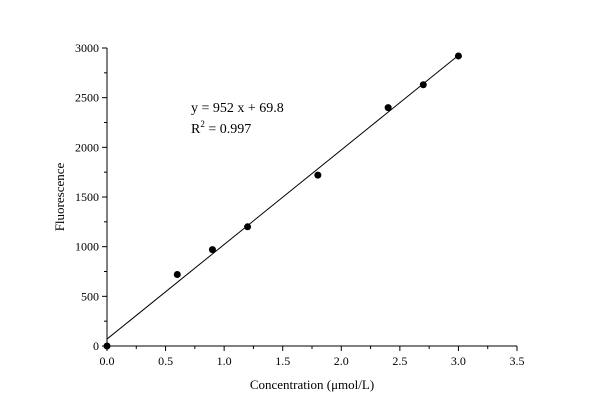 The width and height of the screenshot is (600, 416). I want to click on y-tick-label: 1500, so click(87, 197).